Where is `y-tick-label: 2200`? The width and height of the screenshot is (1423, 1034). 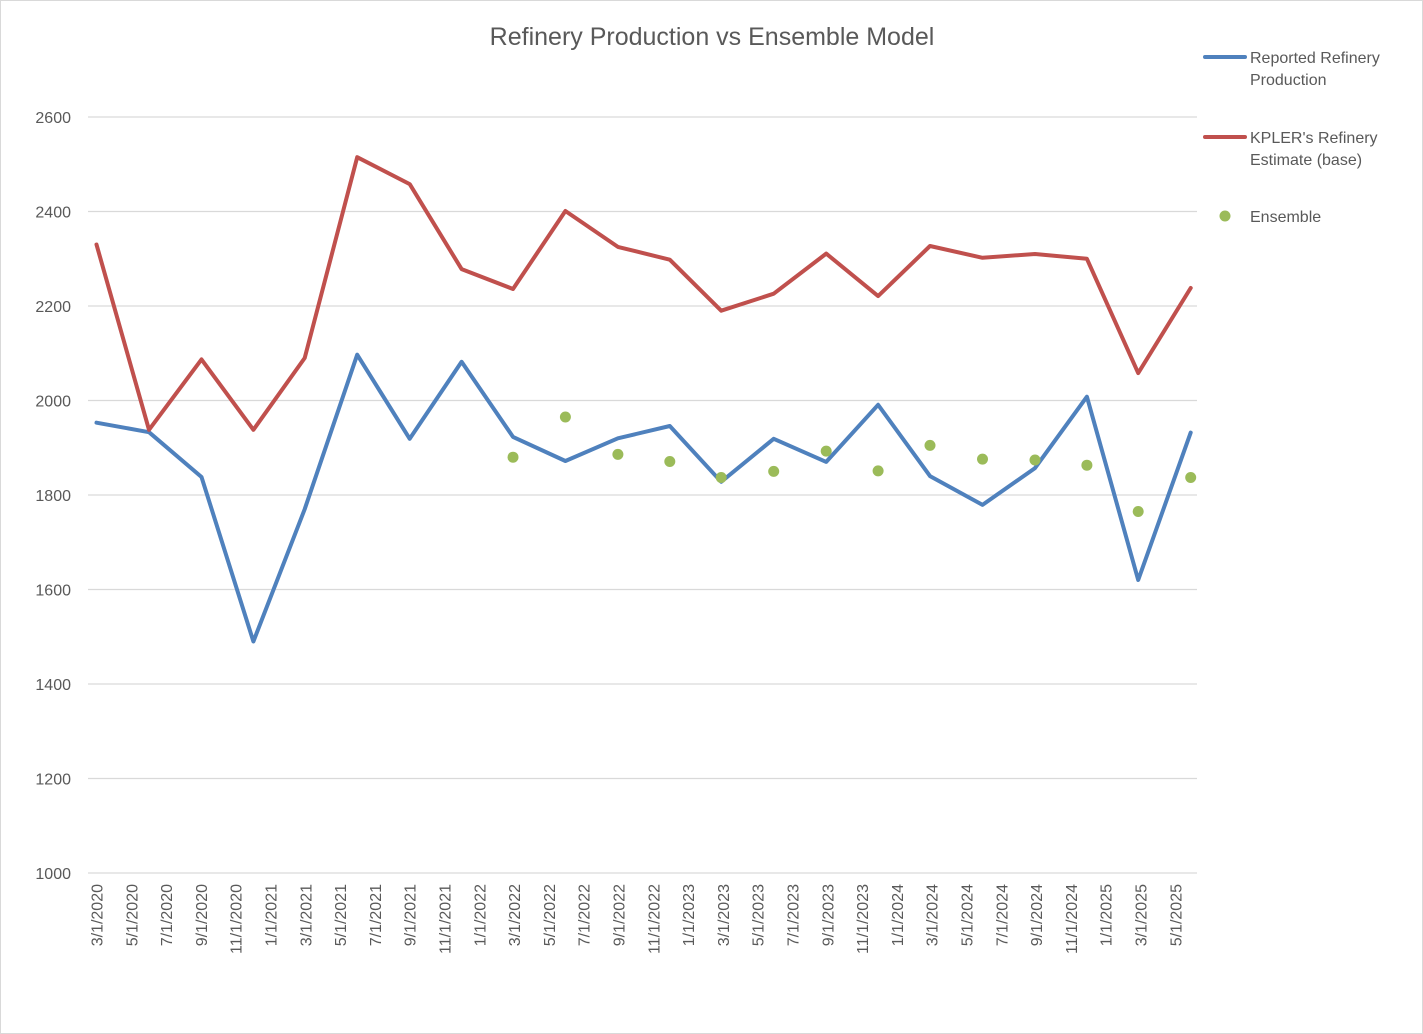 y-tick-label: 2200 is located at coordinates (53, 307).